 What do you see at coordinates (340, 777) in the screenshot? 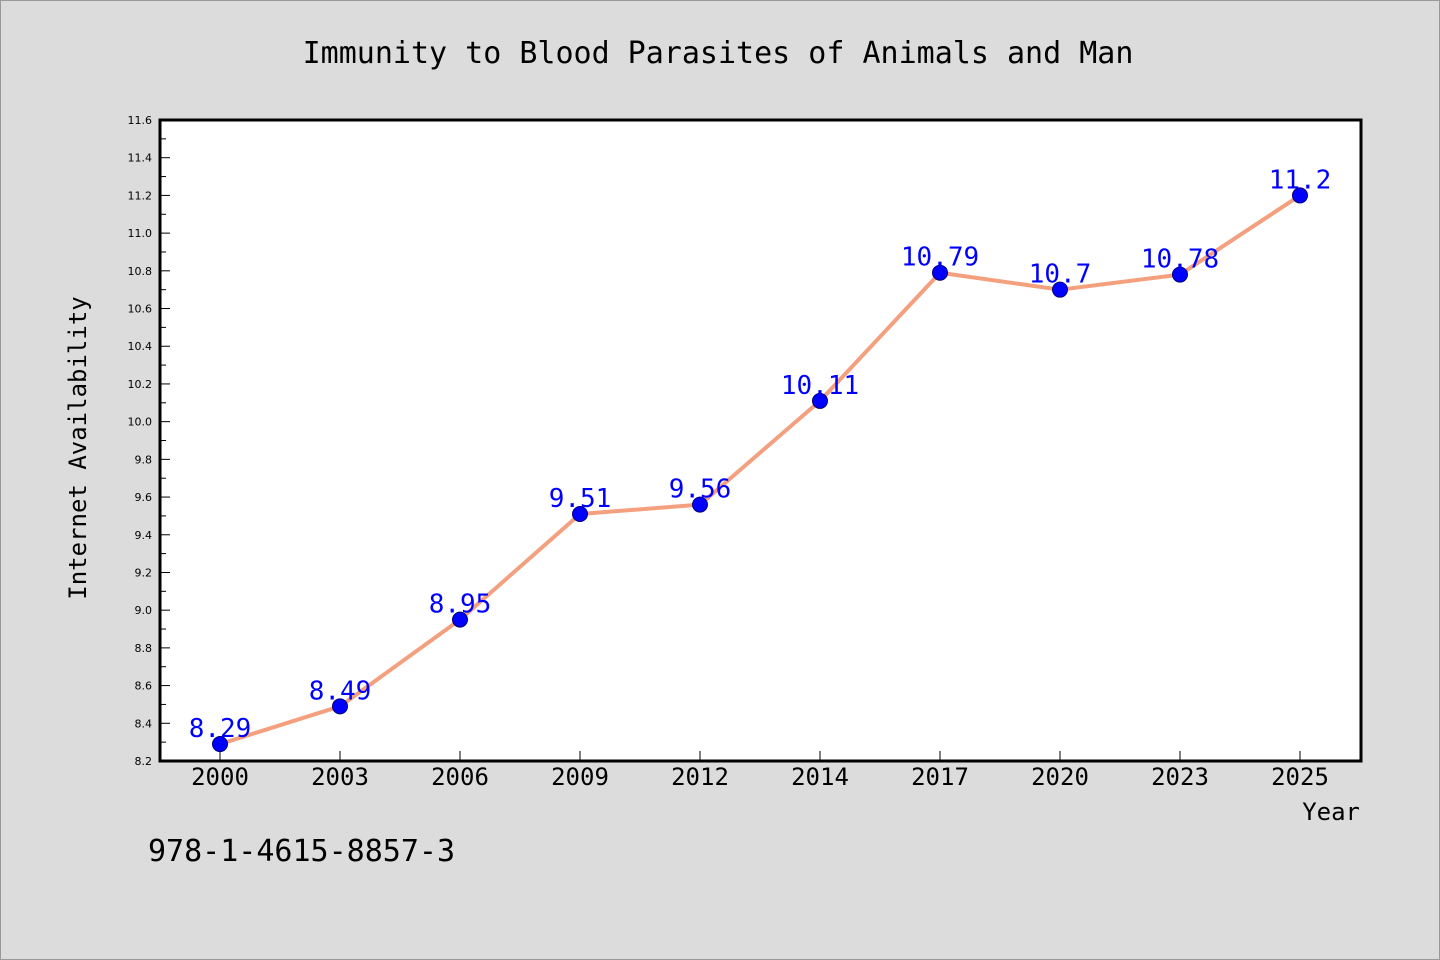
I see `x-tick-label: 2003` at bounding box center [340, 777].